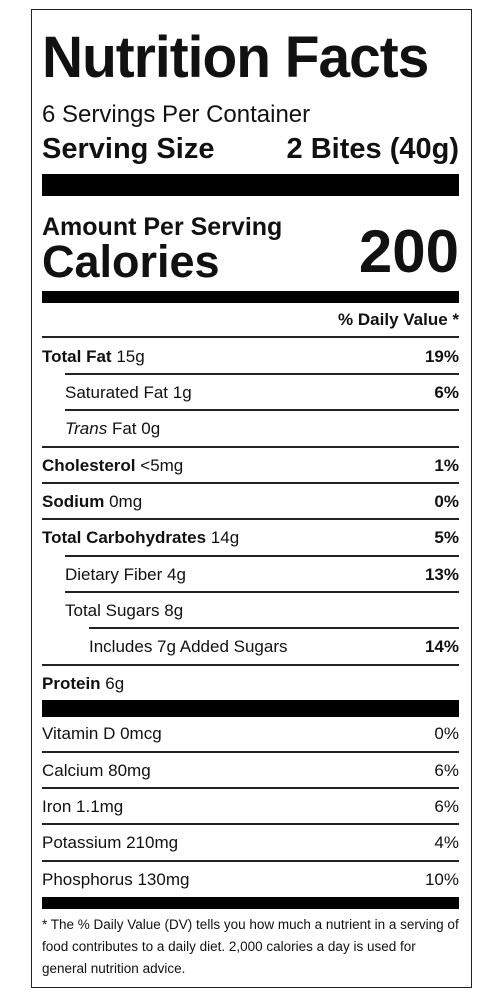 The image size is (500, 1000). Describe the element at coordinates (125, 574) in the screenshot. I see `nutrient-name: Dietary Fiber 4g` at that location.